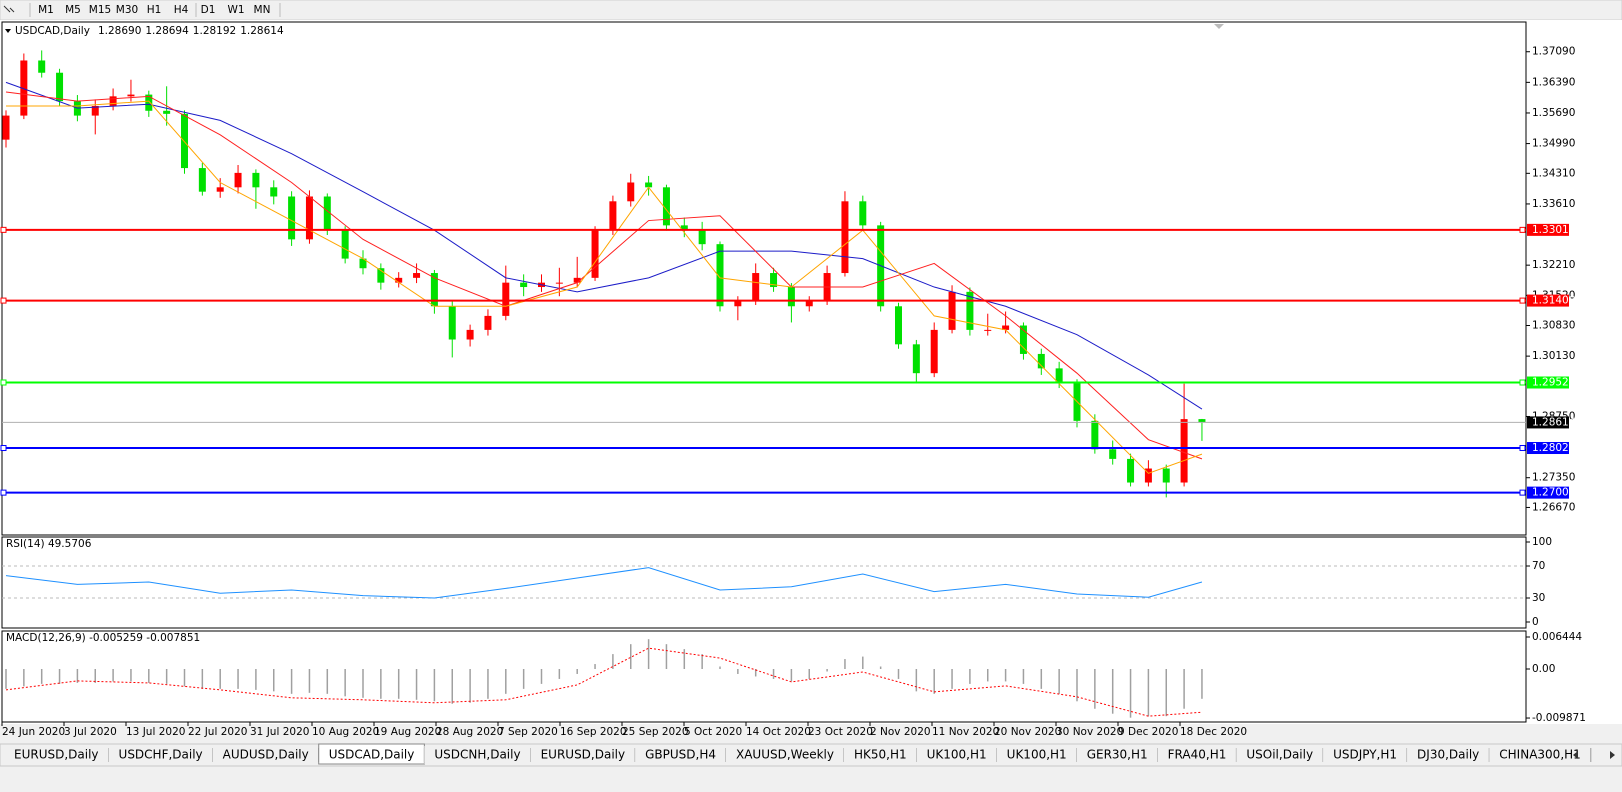  I want to click on timeframe-button: M5, so click(73, 10).